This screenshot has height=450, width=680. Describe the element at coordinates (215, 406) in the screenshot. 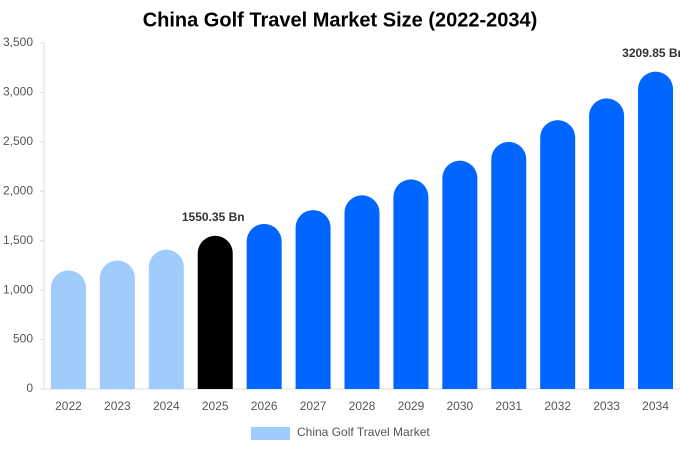

I see `x-tick-label: 2025` at that location.